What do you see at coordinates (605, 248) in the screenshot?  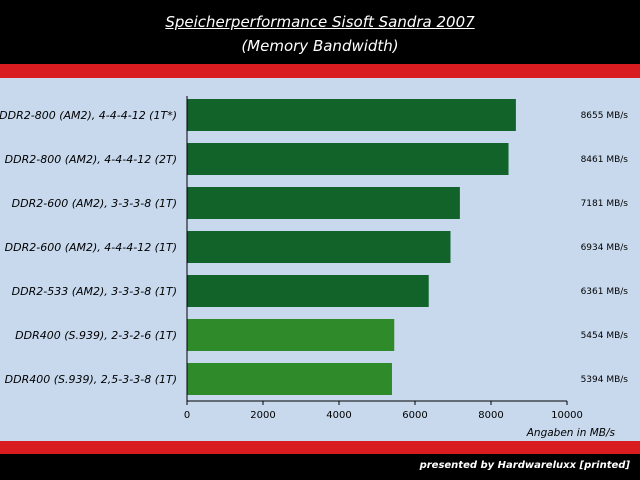 I see `value-label: 6934 MB/s` at bounding box center [605, 248].